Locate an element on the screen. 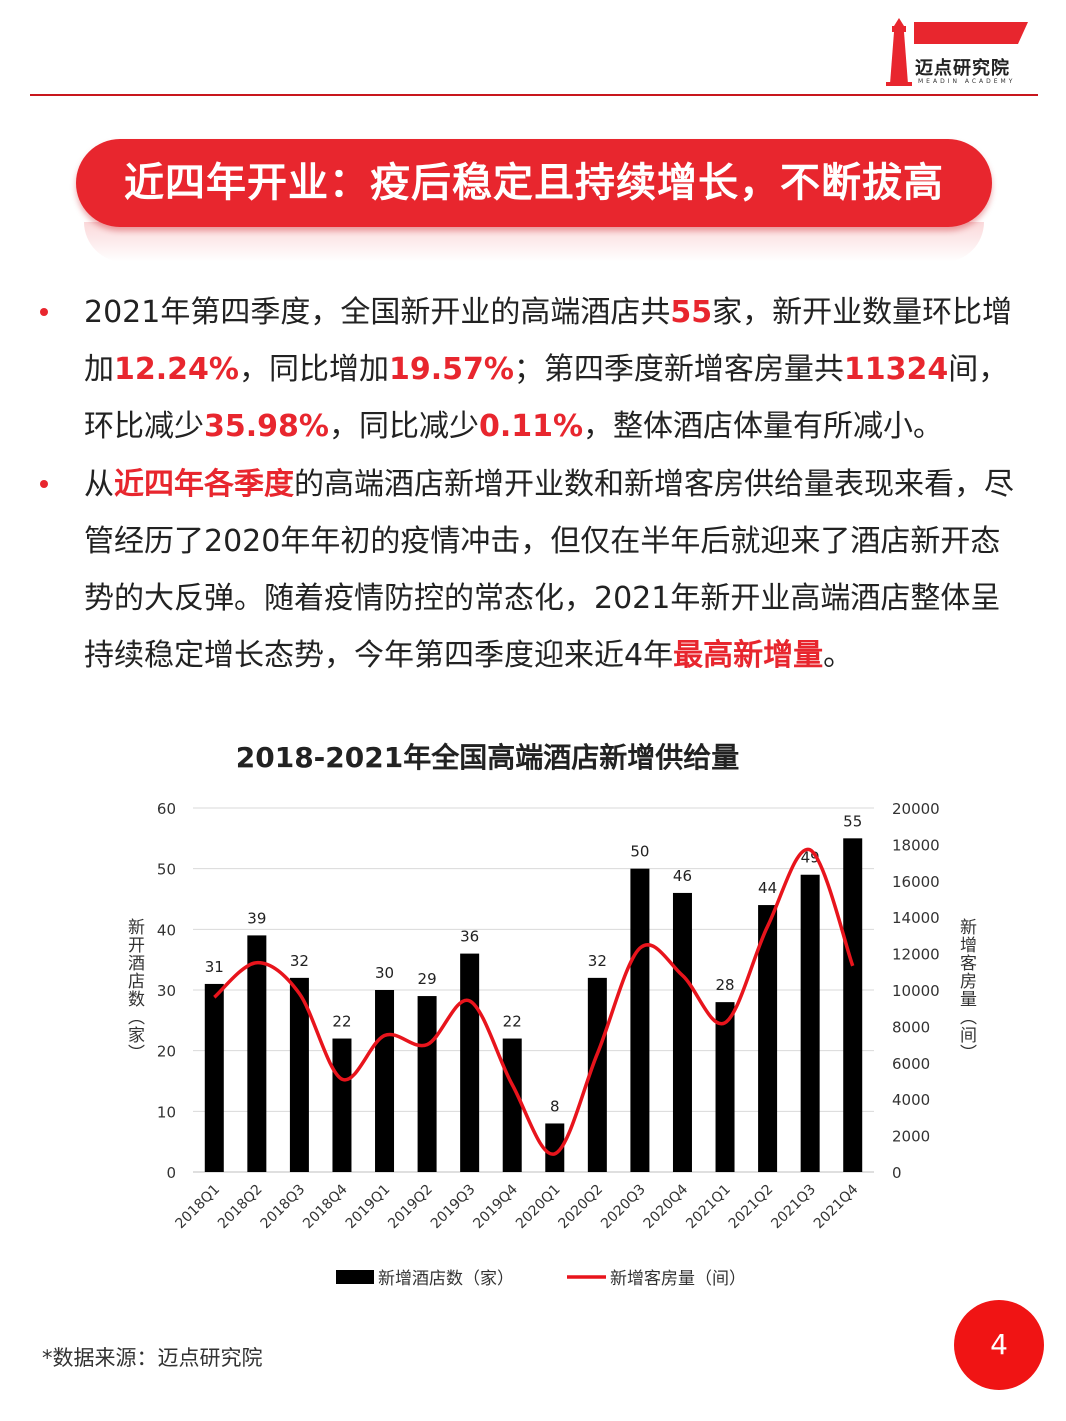  x-tick-label: 2021Q4 is located at coordinates (836, 1206).